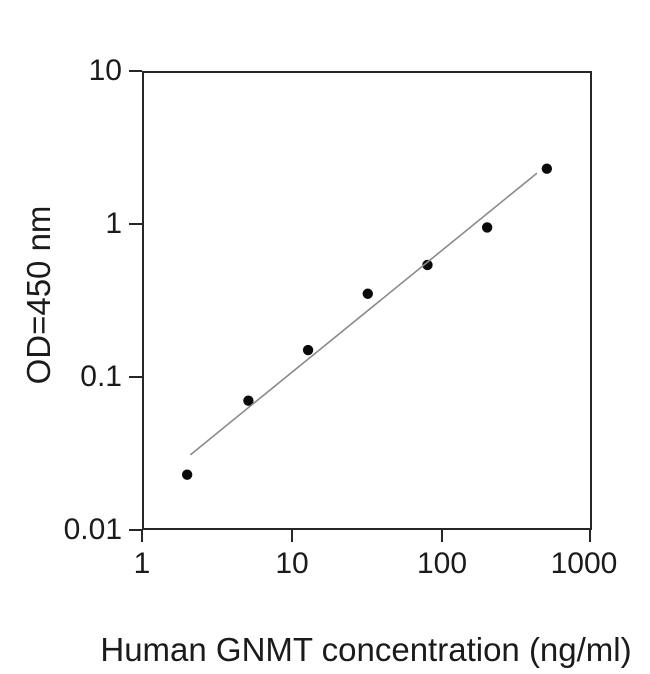  What do you see at coordinates (113, 223) in the screenshot?
I see `y-tick-label-1: 1` at bounding box center [113, 223].